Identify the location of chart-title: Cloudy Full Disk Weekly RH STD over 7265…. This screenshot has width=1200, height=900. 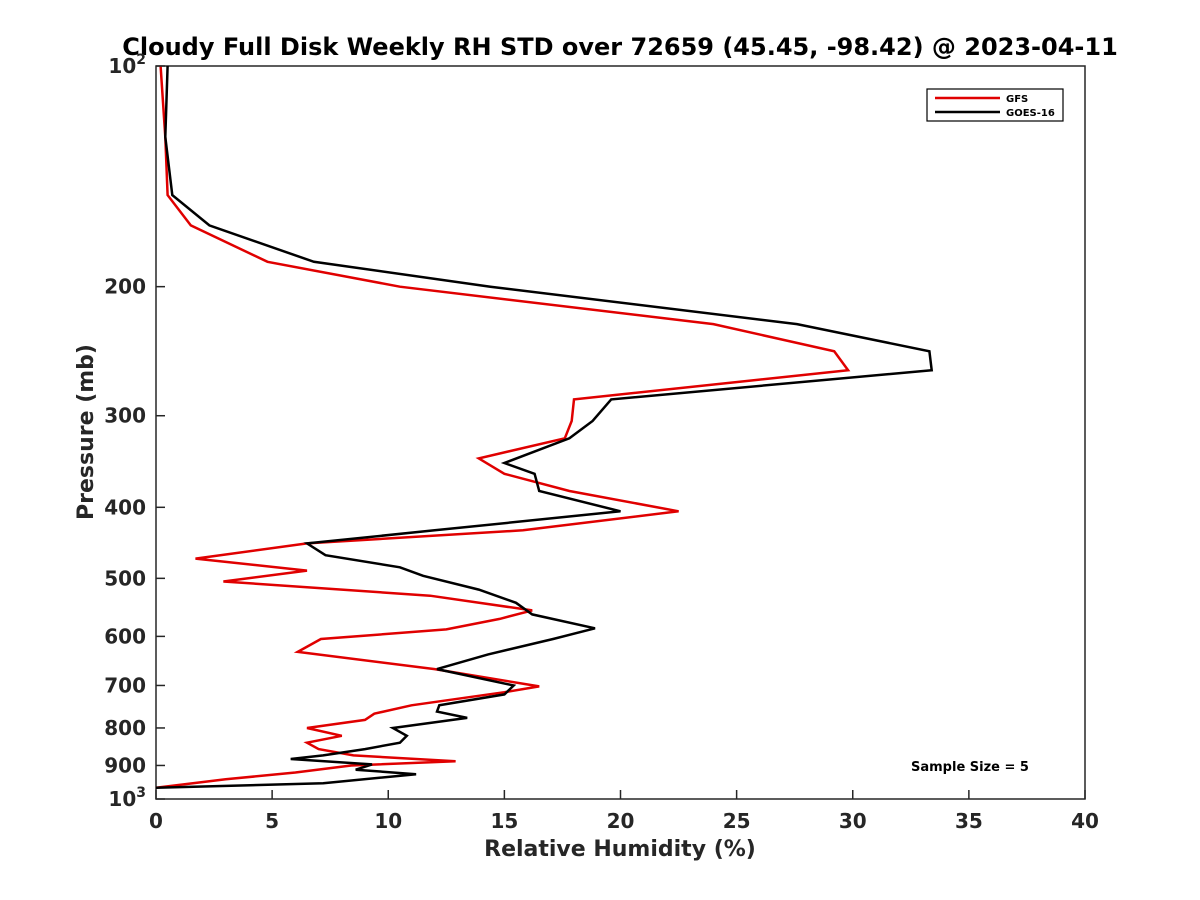
(620, 47).